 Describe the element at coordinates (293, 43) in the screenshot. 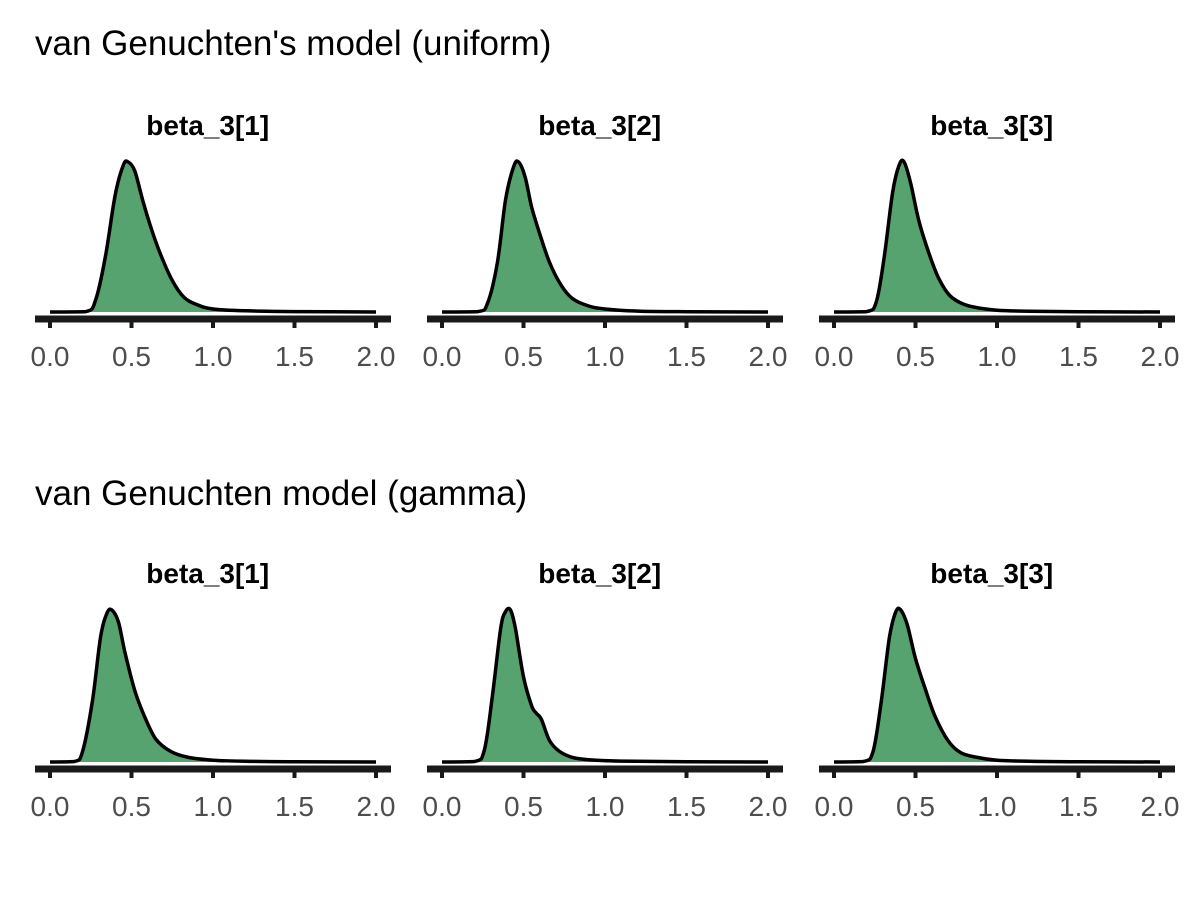

I see `group-title-uniform: van Genuchten's model (uniform)` at that location.